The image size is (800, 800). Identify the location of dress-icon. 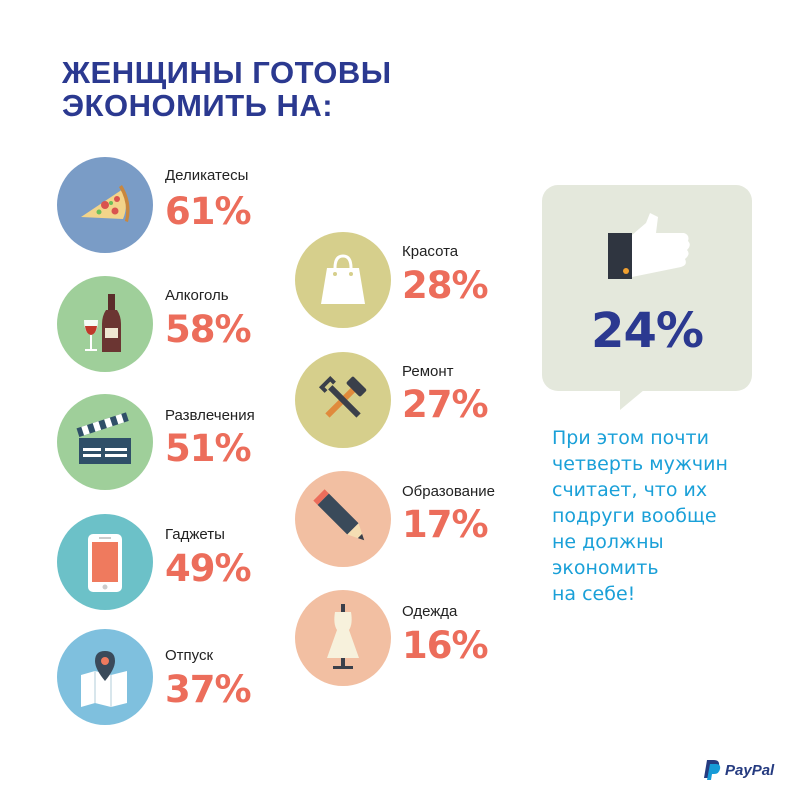
(343, 636).